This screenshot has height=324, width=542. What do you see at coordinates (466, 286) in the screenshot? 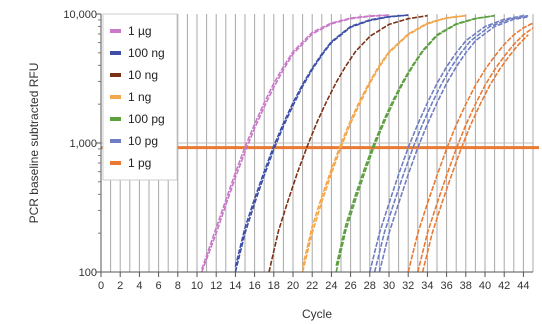
I see `x-tick-label: 38` at bounding box center [466, 286].